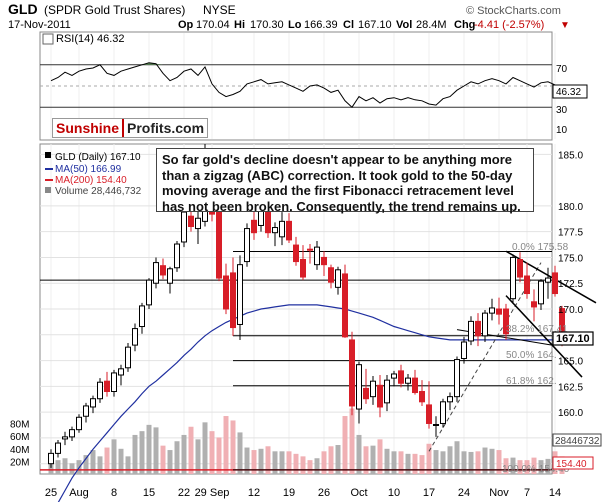  What do you see at coordinates (303, 493) in the screenshot?
I see `date-axis: 25 Aug 8 15 22 29 Sep 12 19 26 Oct 10 17 24 Nov 7 14` at bounding box center [303, 493].